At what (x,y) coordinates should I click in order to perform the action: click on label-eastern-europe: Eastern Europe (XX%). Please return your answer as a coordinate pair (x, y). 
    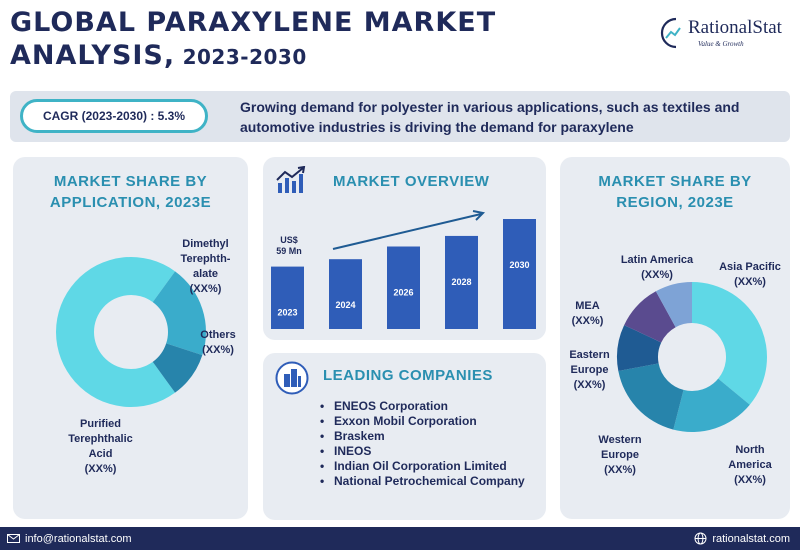
    Looking at the image, I should click on (589, 370).